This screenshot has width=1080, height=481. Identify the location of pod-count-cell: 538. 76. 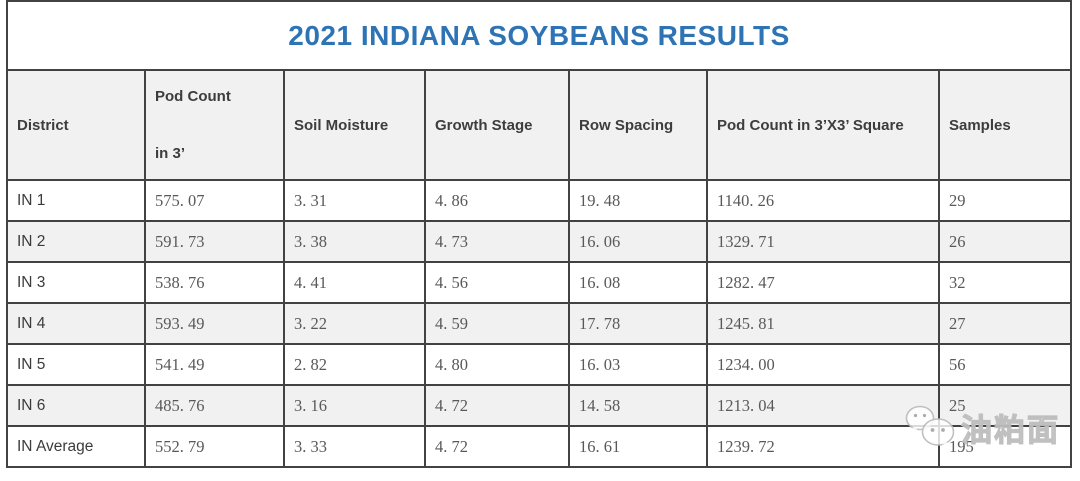
(214, 282).